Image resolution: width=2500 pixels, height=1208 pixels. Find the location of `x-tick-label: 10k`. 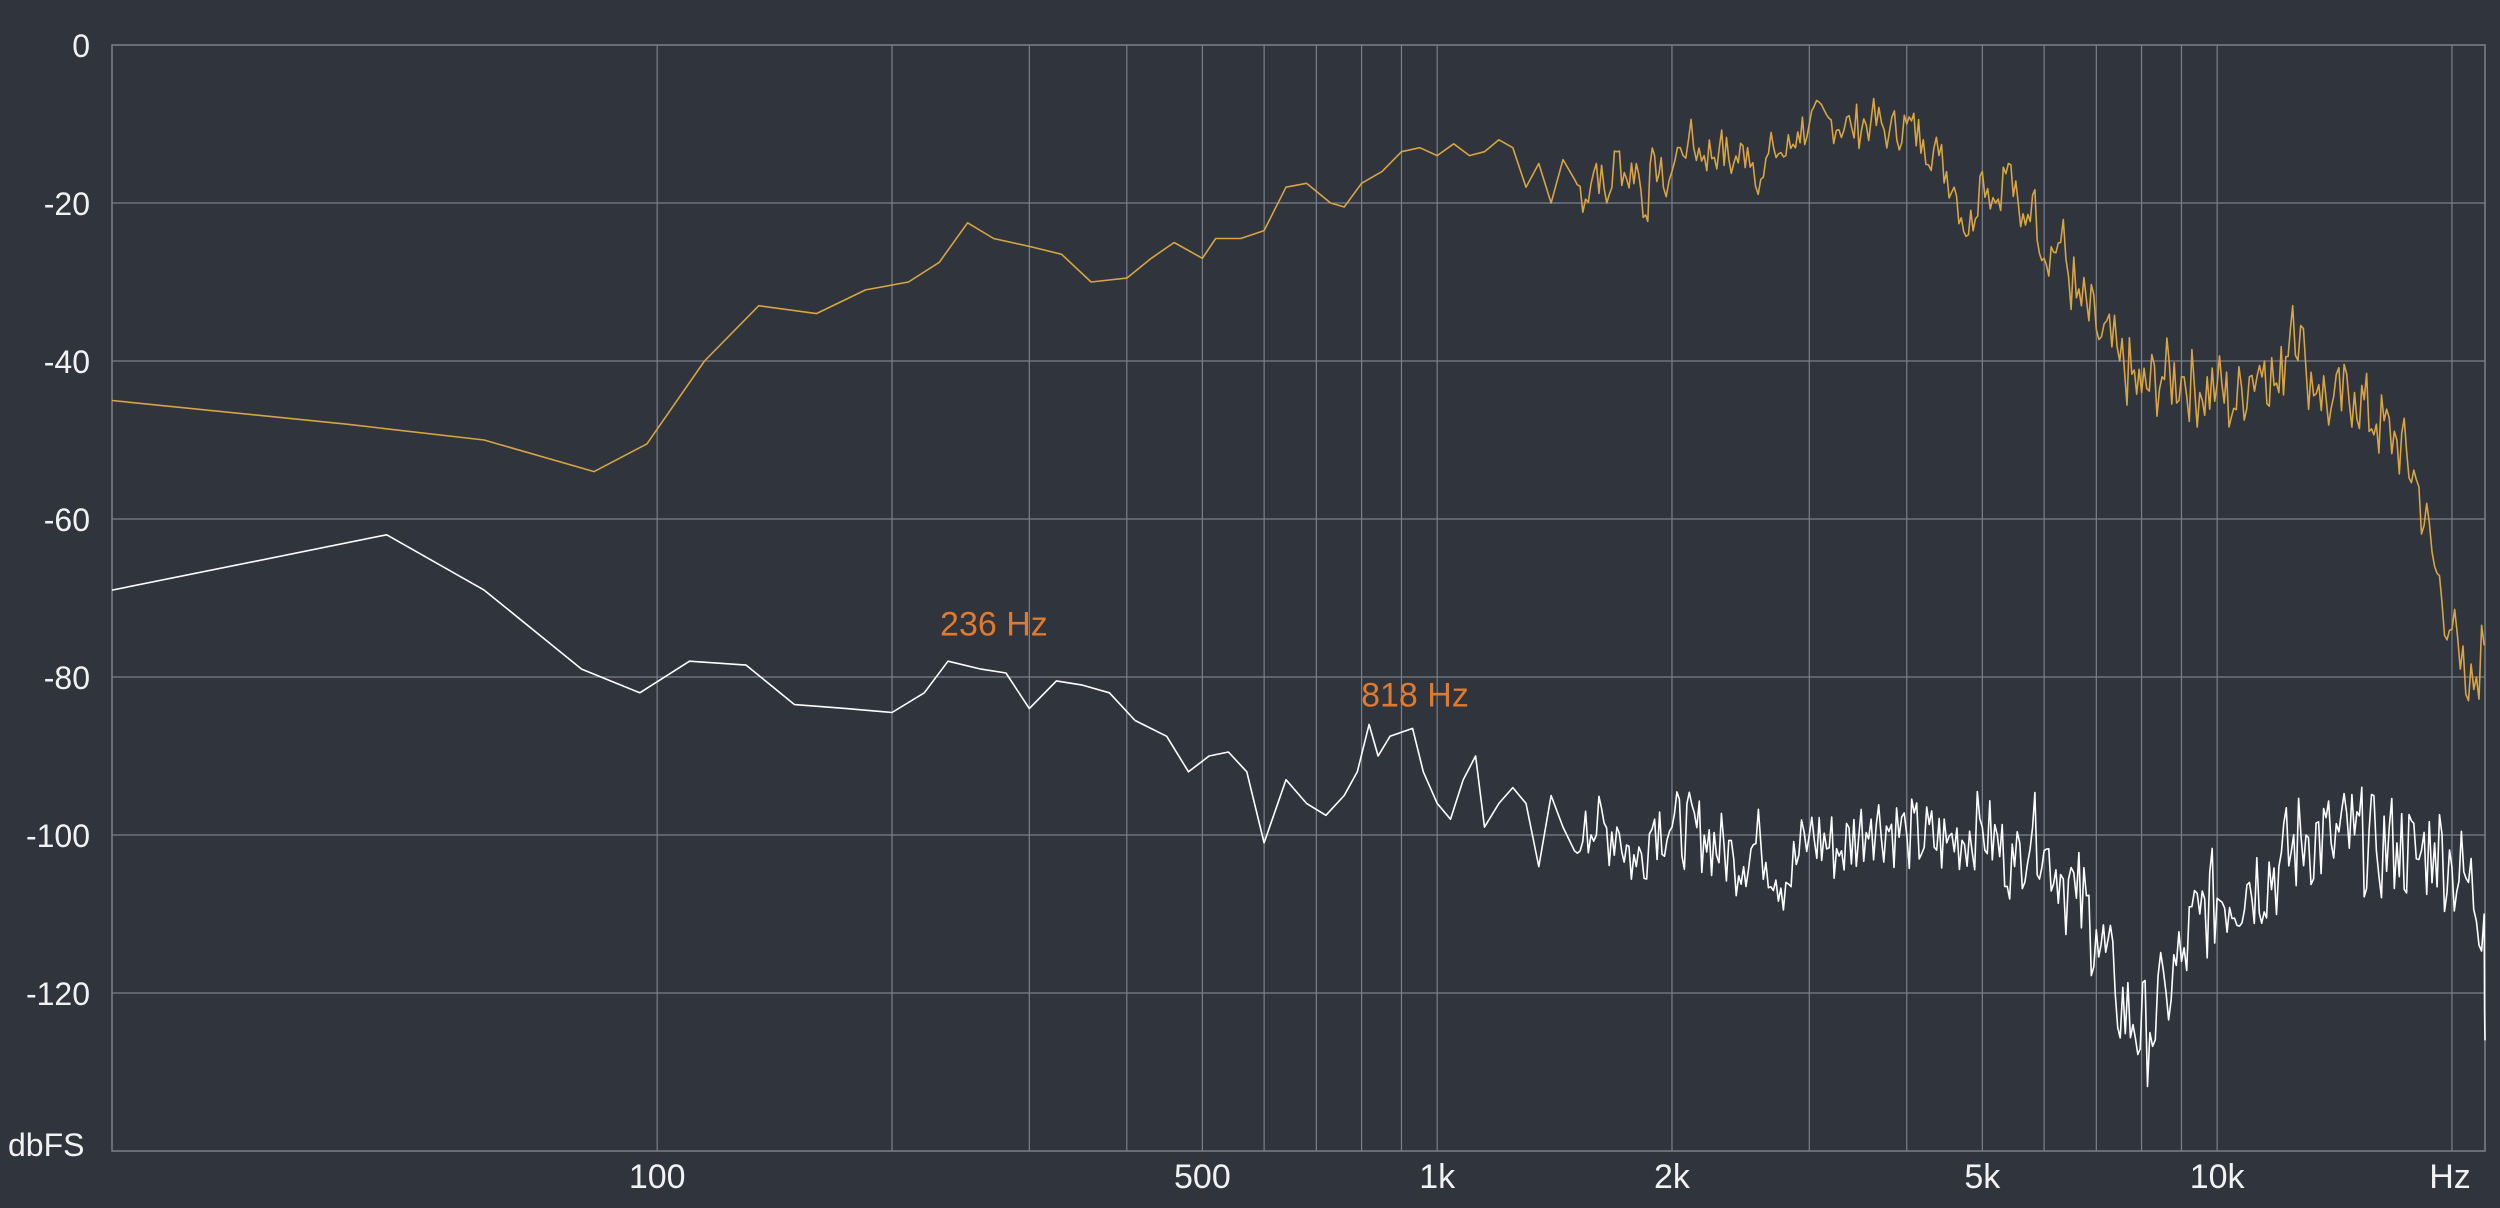

x-tick-label: 10k is located at coordinates (2218, 1177).